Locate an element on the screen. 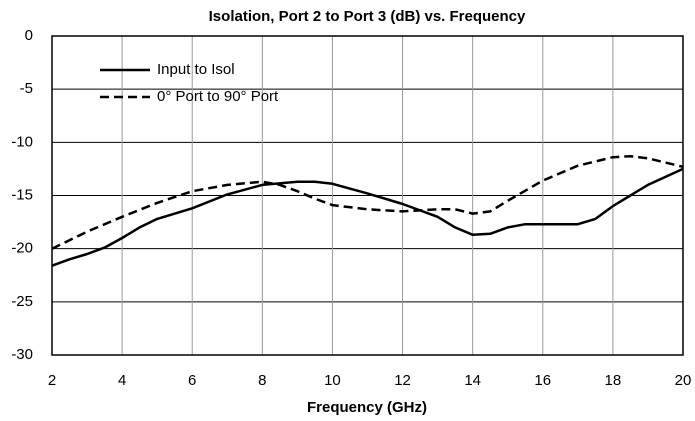 The height and width of the screenshot is (421, 695). x-tick-label: 12 is located at coordinates (402, 380).